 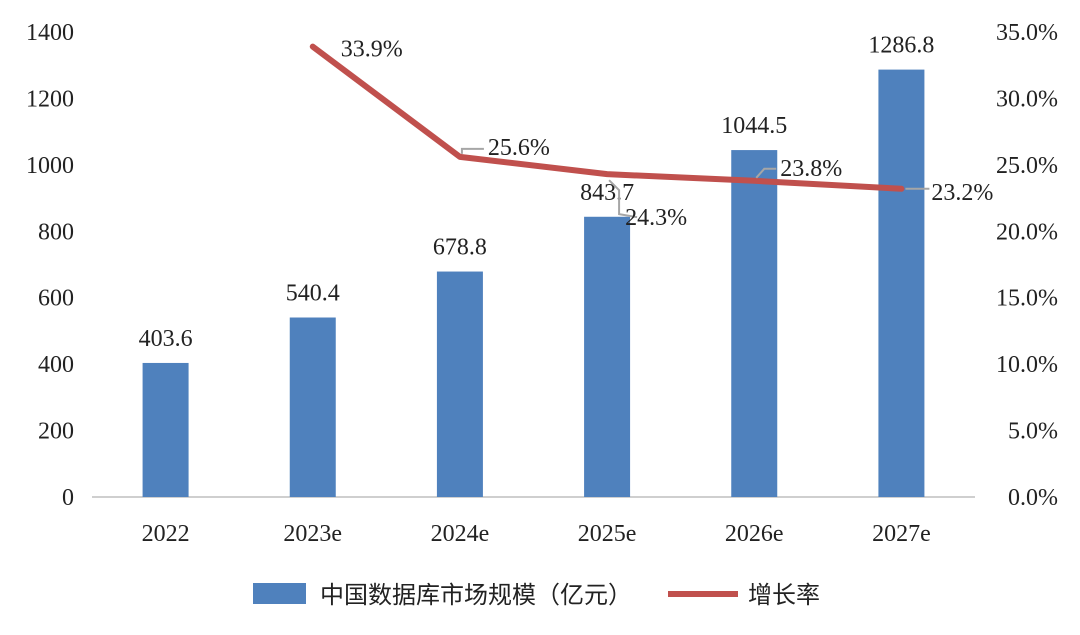 I want to click on x-tick-label: 2024e, so click(x=460, y=534).